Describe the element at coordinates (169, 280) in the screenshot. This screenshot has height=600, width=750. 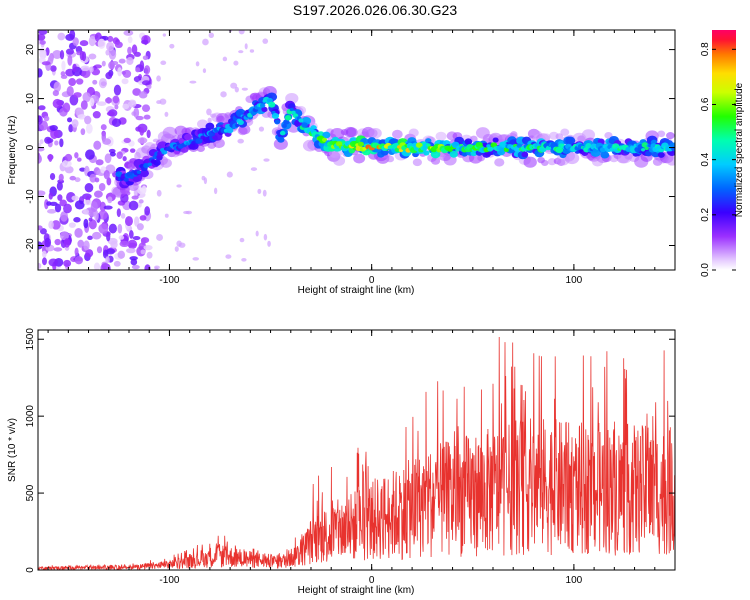
I see `spectrogram-x-tick-label: -100` at that location.